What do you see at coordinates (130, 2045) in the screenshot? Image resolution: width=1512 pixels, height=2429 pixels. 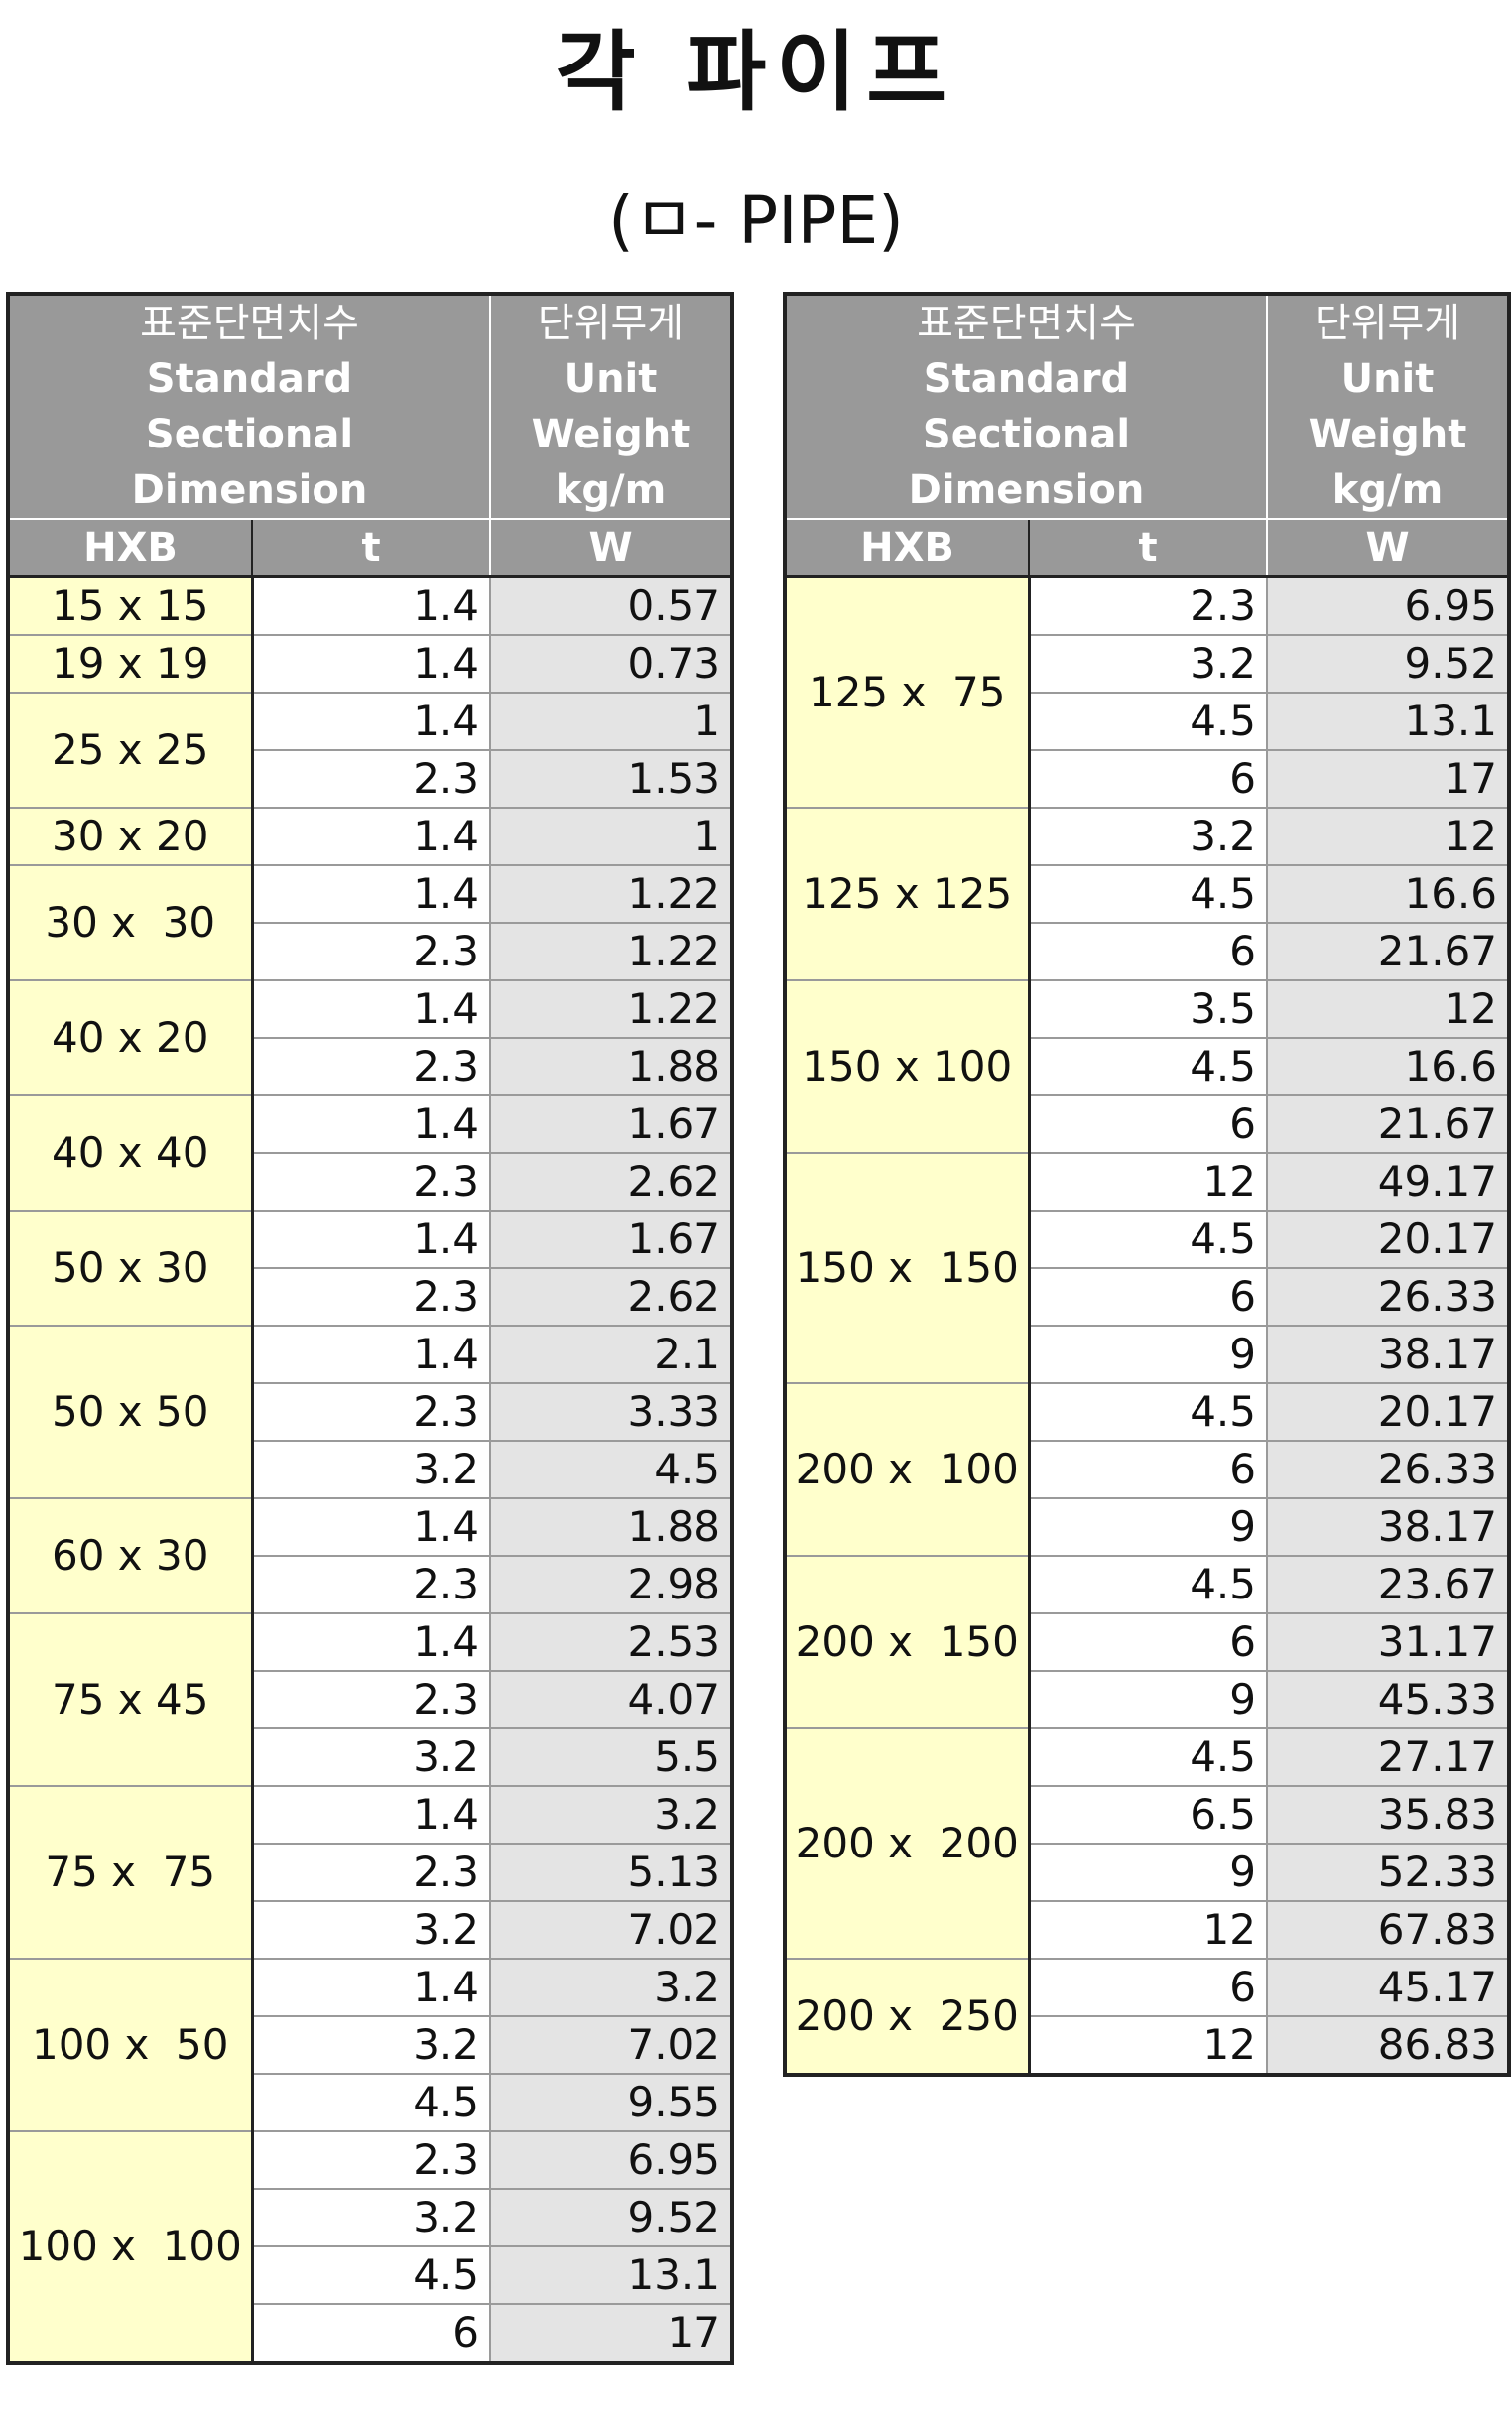 I see `dimension-cell: 100 x 50` at bounding box center [130, 2045].